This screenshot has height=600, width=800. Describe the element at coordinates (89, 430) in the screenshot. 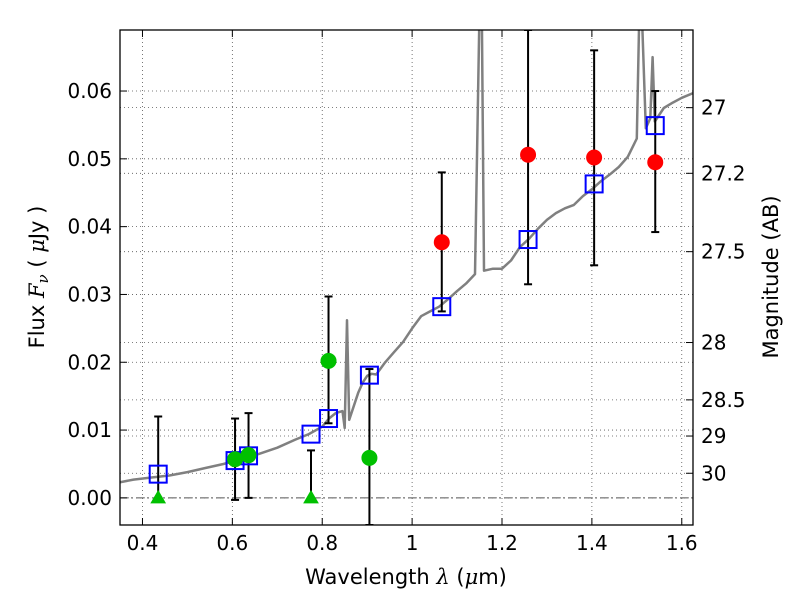

I see `y-tick-label: 0.01` at that location.